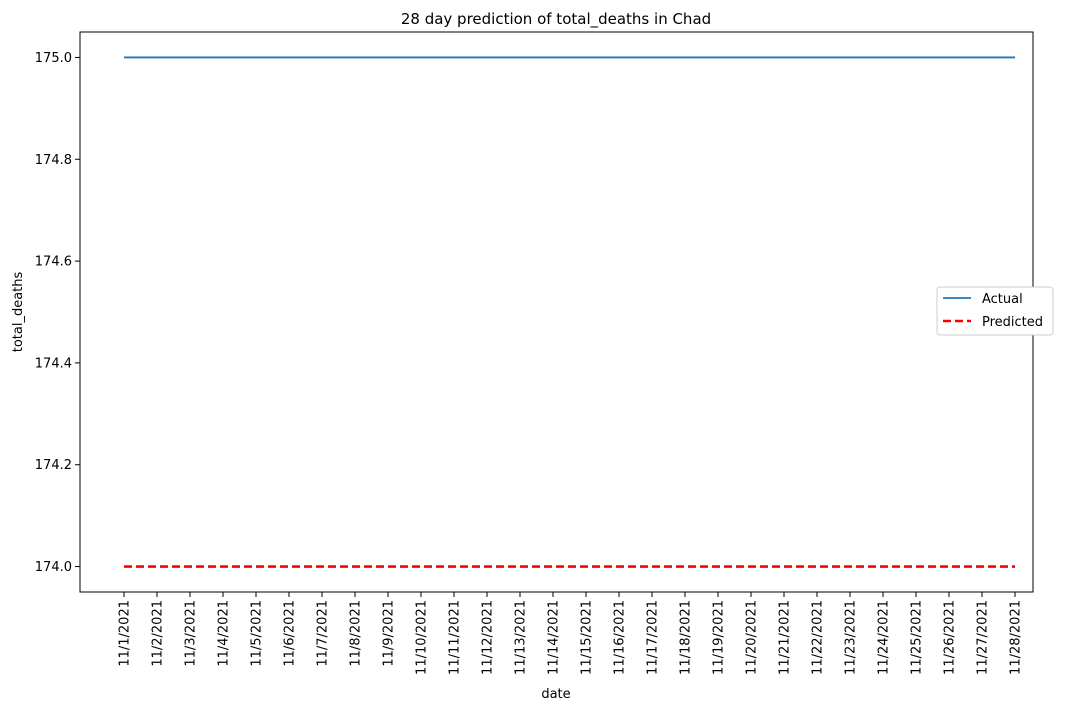 This screenshot has height=709, width=1070. Describe the element at coordinates (950, 637) in the screenshot. I see `x-tick-label: 11/26/2021` at that location.